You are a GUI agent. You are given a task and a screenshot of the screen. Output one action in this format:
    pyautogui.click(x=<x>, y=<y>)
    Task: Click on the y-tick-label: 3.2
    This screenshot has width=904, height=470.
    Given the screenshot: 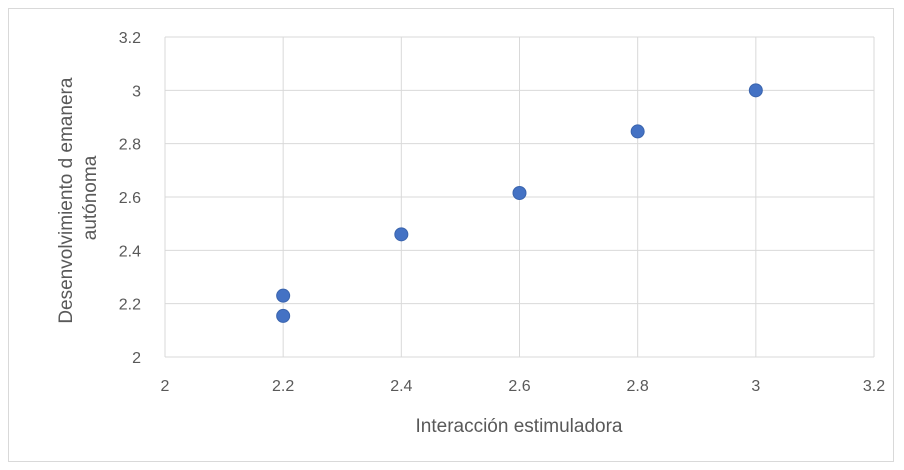 What is the action you would take?
    pyautogui.click(x=130, y=38)
    